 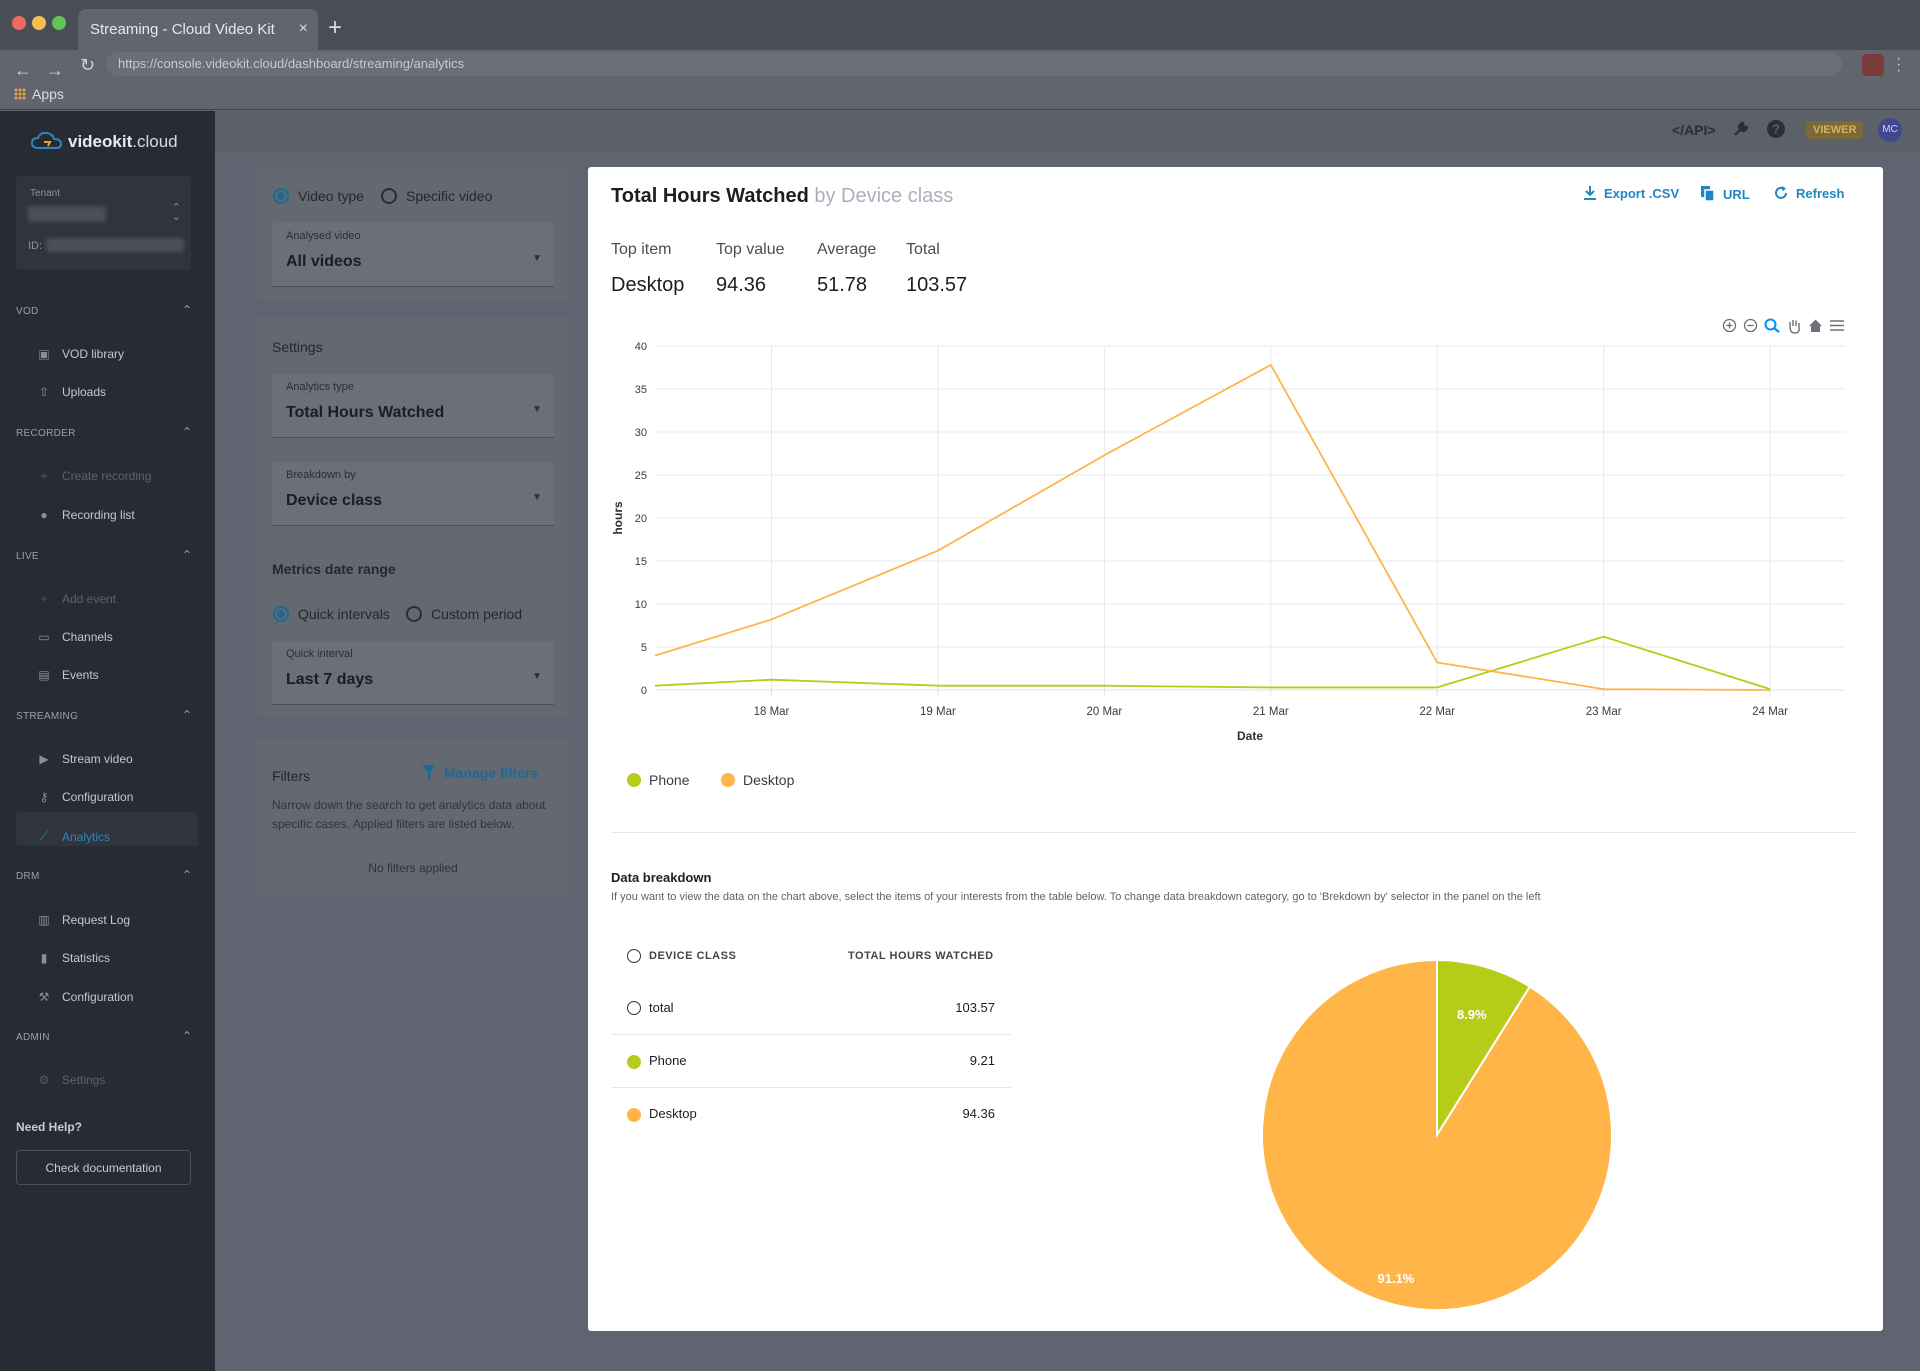 What do you see at coordinates (847, 249) in the screenshot?
I see `average-label: Average` at bounding box center [847, 249].